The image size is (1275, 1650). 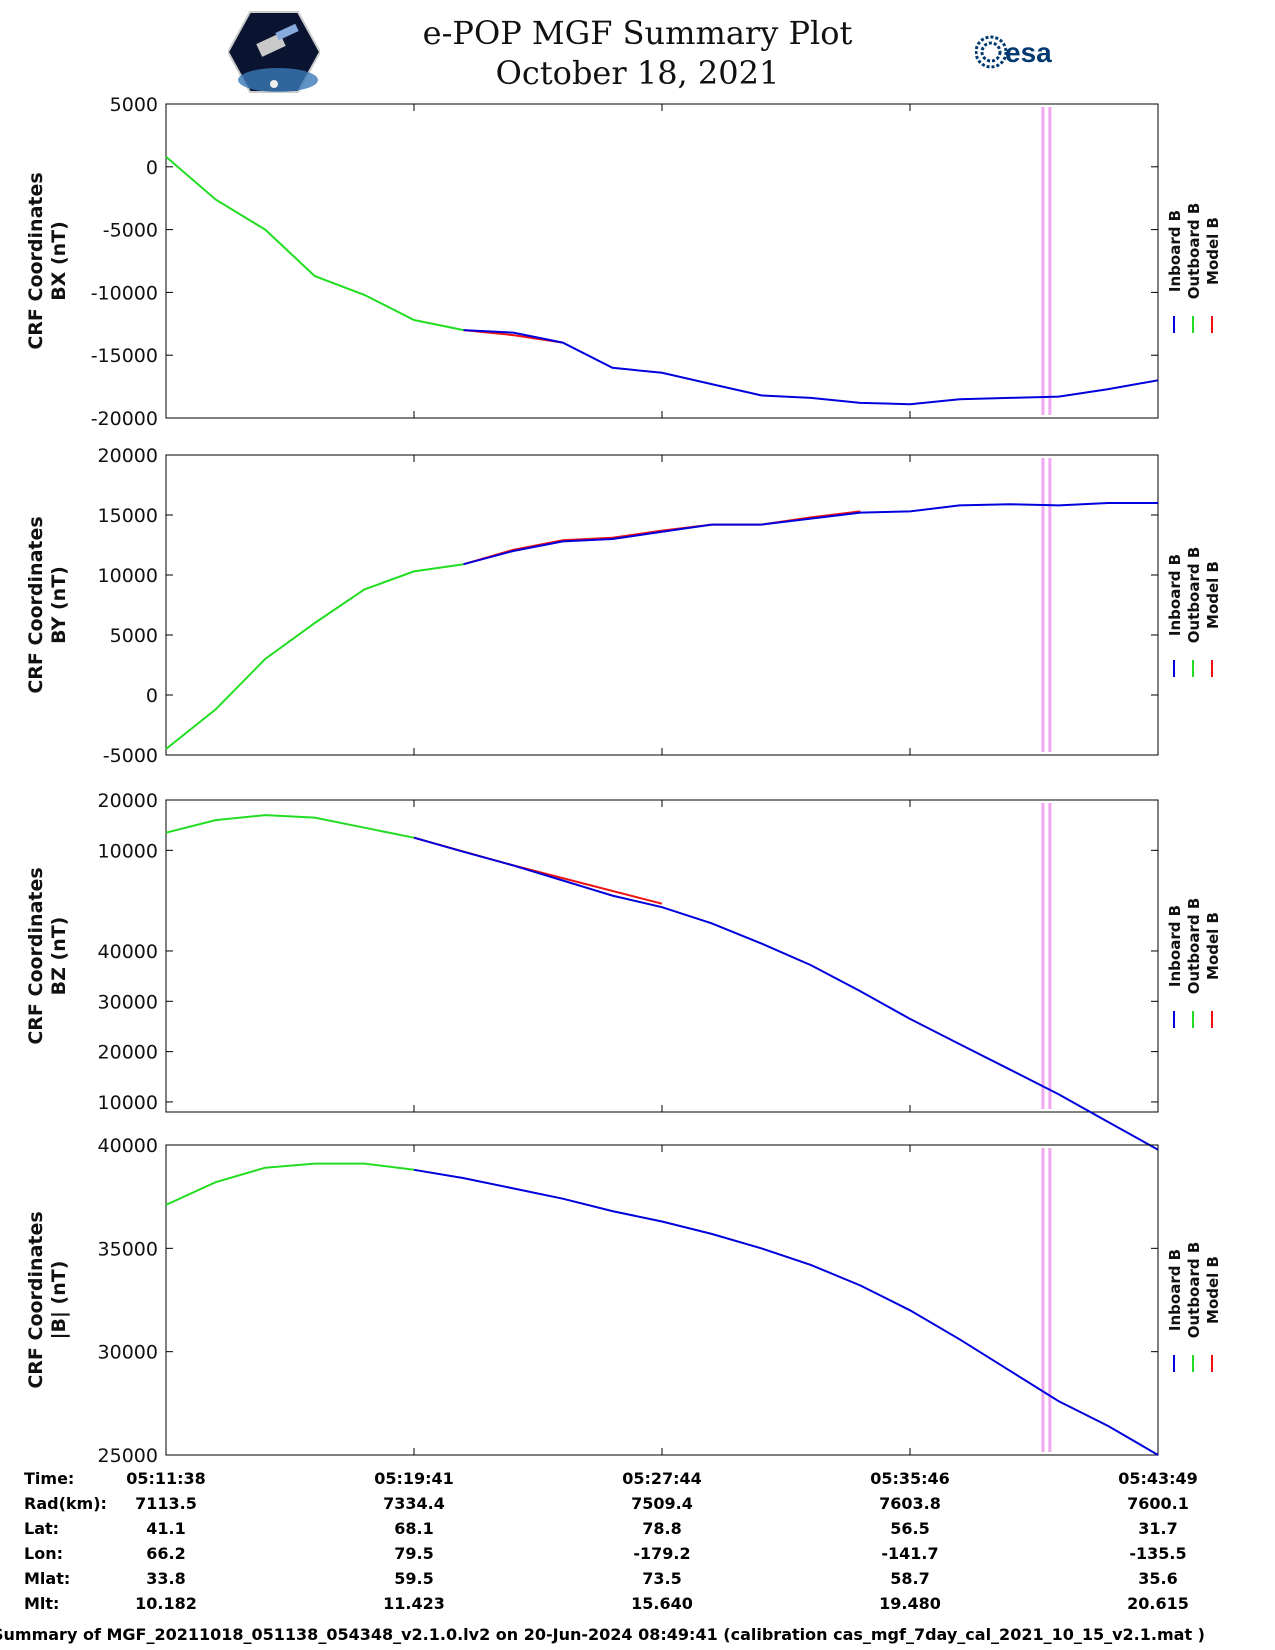 What do you see at coordinates (166, 1553) in the screenshot?
I see `table-cell: 66.2` at bounding box center [166, 1553].